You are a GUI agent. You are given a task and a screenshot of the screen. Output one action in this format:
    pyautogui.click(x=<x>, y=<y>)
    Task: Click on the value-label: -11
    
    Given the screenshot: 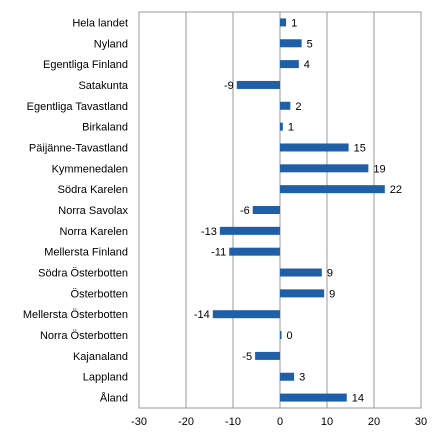 What is the action you would take?
    pyautogui.click(x=218, y=253)
    